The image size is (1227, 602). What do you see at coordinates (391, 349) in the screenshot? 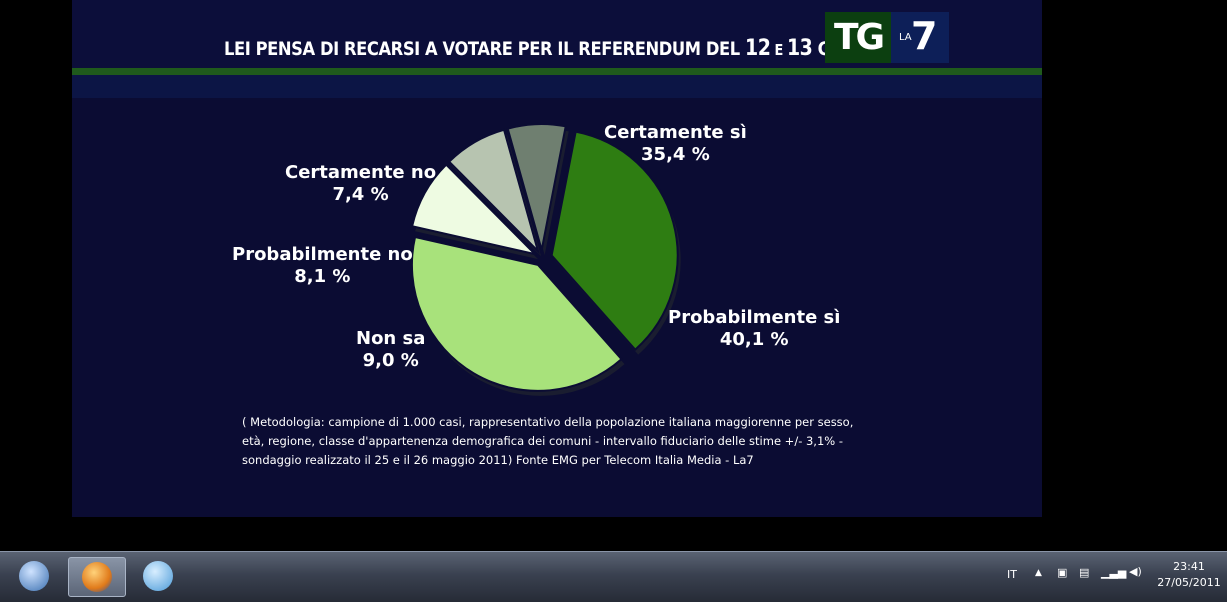
I see `label-non-sa: Non sa 9,0 %` at bounding box center [391, 349].